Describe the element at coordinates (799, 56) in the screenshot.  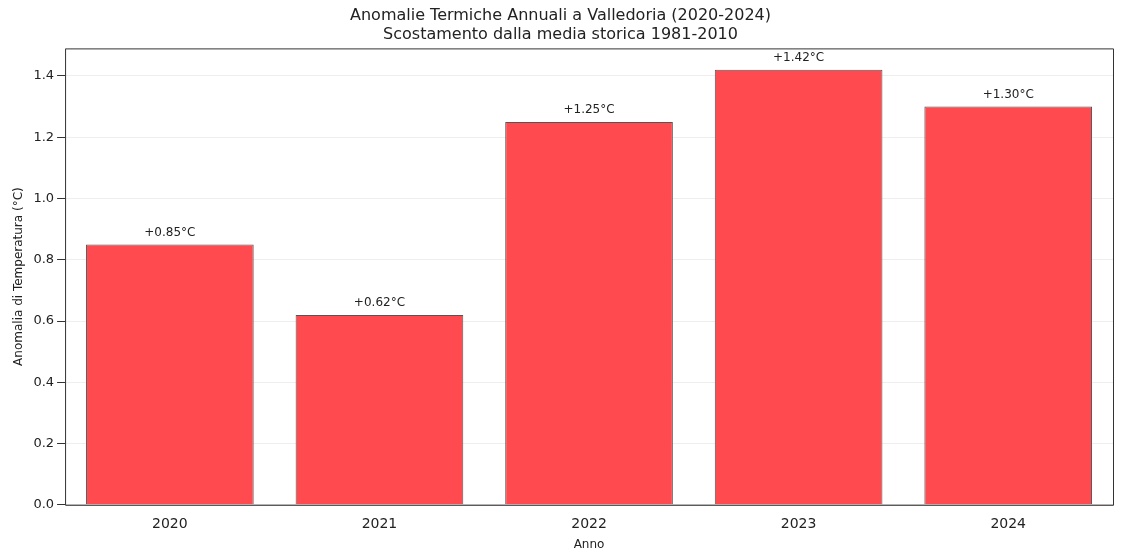
I see `data-label: +1.42°C` at that location.